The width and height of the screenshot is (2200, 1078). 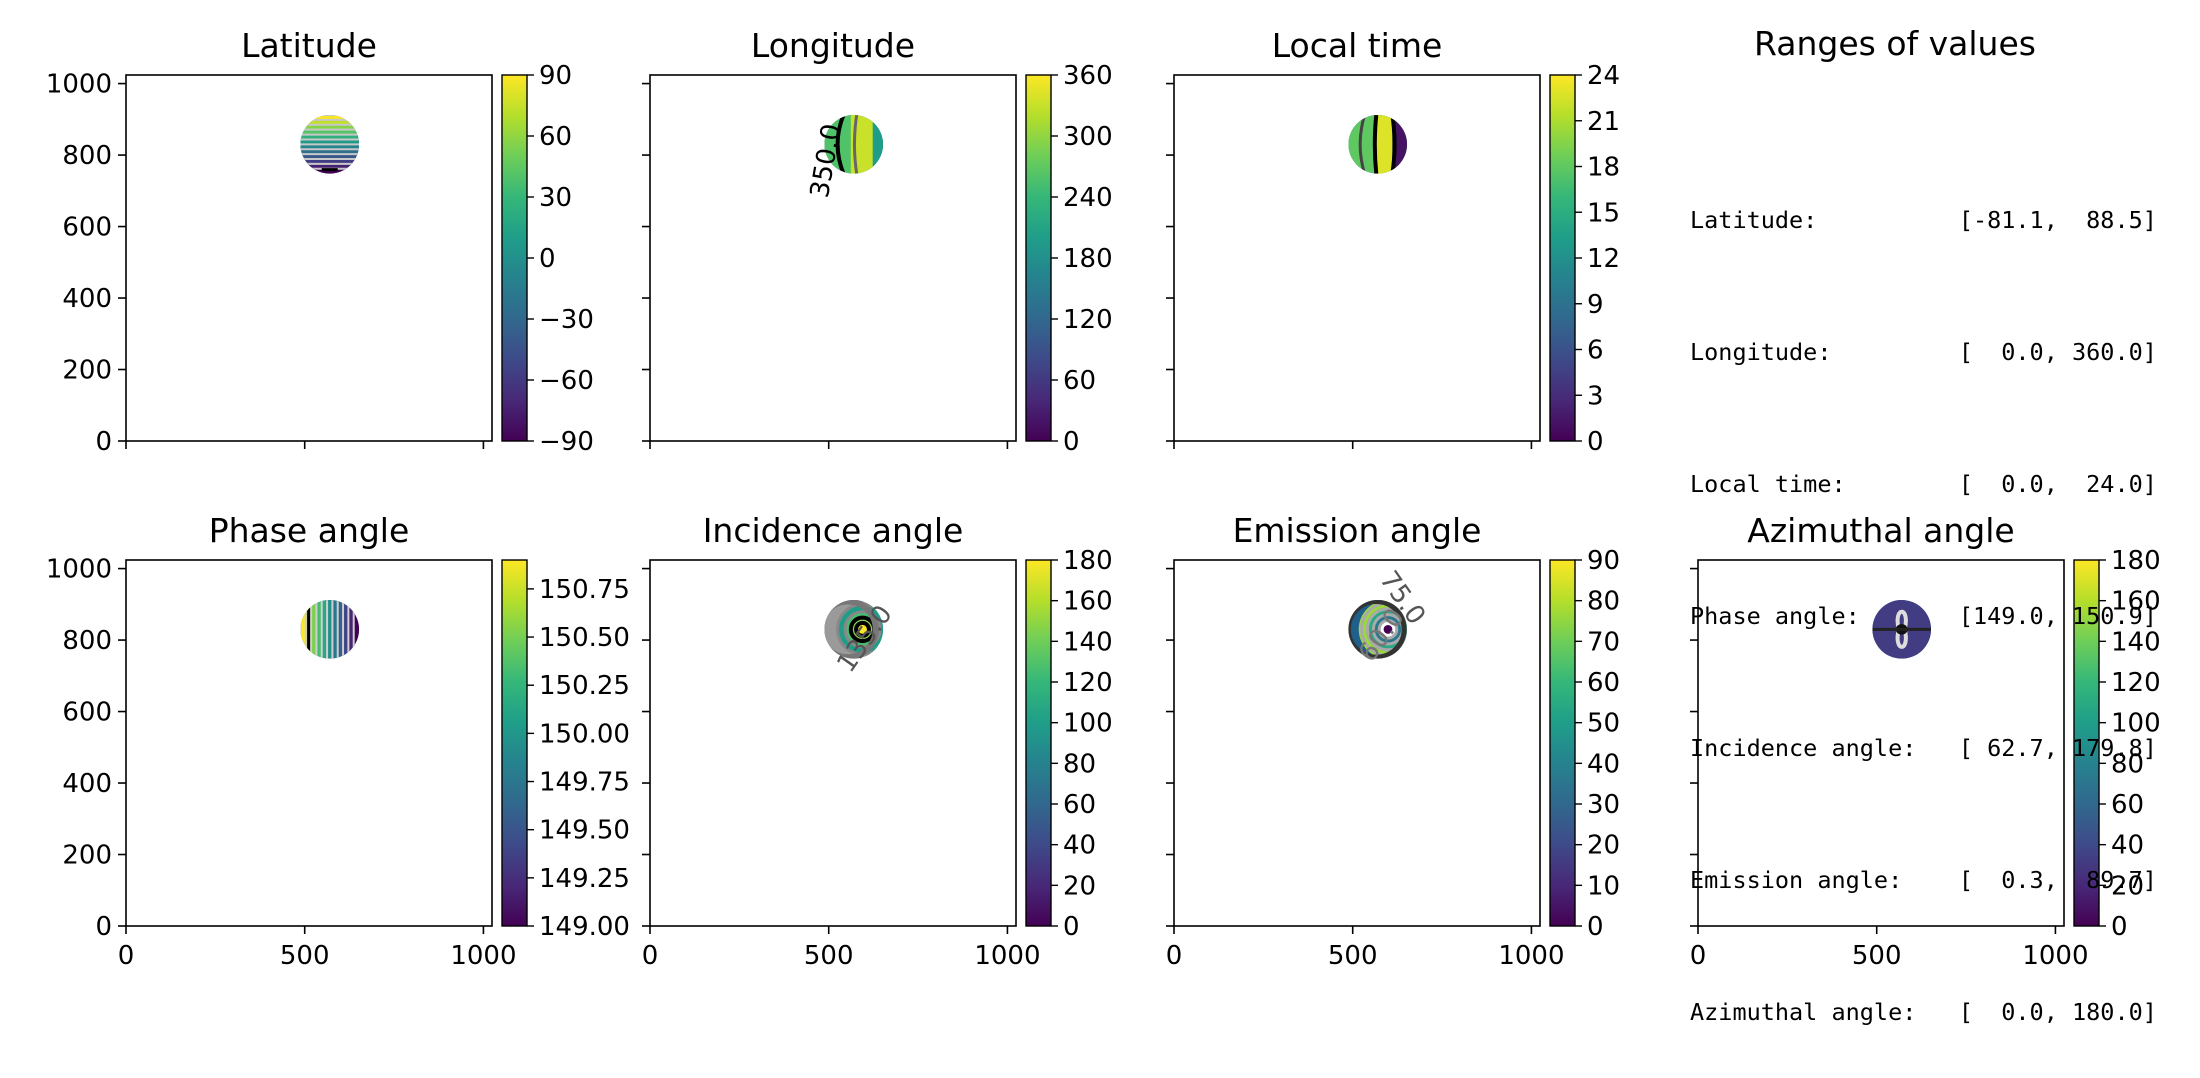 I want to click on range-row-azimuthal-angle: Azimuthal angle: [ 0.0, 180.0], so click(x=1923, y=1012).